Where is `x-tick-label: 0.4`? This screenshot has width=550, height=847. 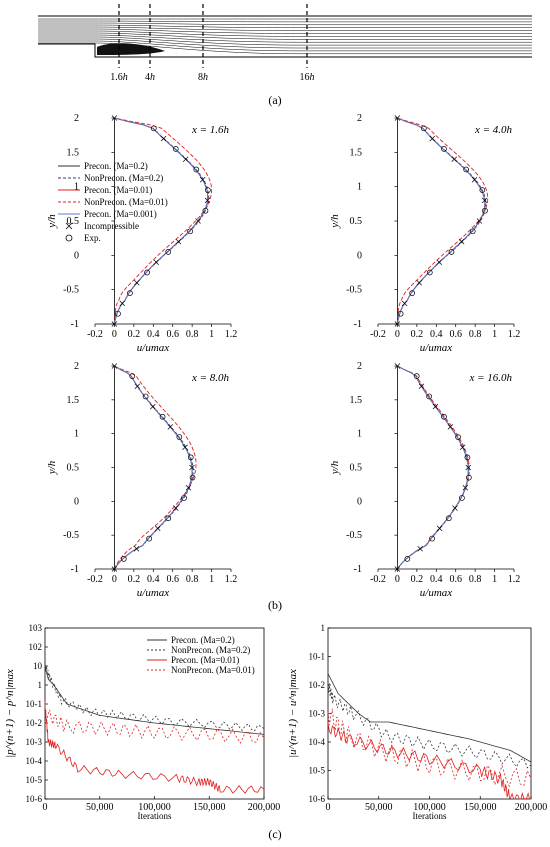
x-tick-label: 0.4 is located at coordinates (436, 334).